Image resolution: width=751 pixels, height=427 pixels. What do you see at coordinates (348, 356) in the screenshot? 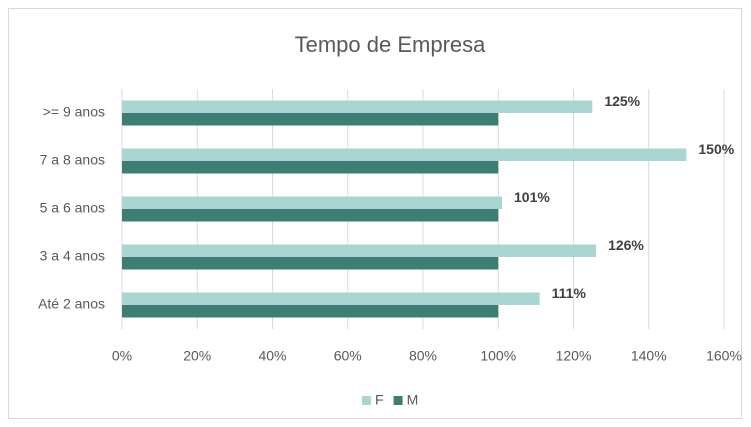
I see `x-tick-label: 60%` at bounding box center [348, 356].